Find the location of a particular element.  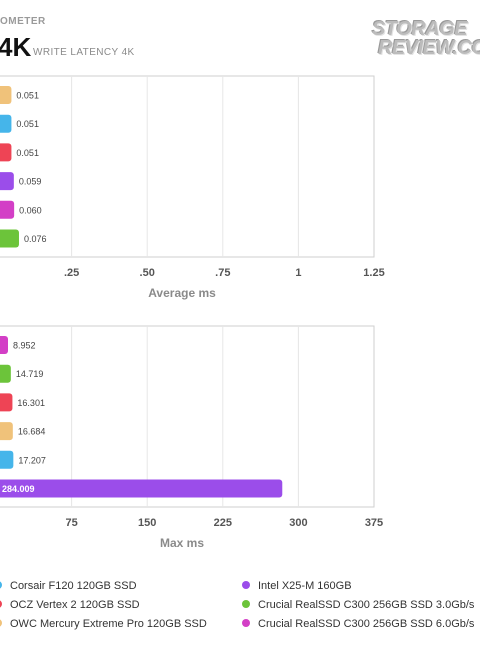

legend-label: Corsair F120 120GB SSD is located at coordinates (73, 586).